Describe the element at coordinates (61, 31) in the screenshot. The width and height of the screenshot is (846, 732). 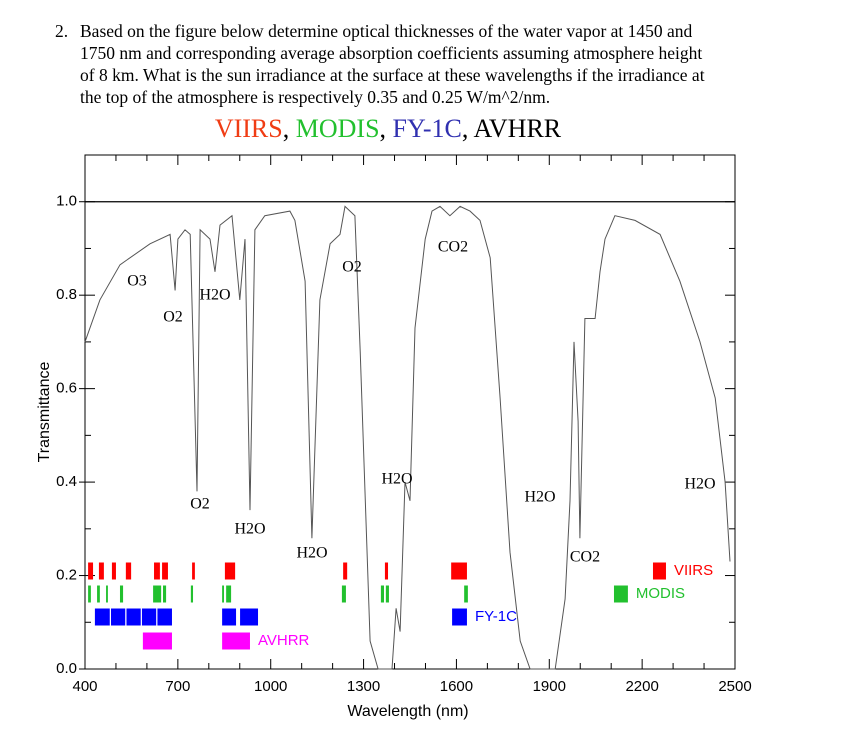
I see `question-number: 2.` at that location.